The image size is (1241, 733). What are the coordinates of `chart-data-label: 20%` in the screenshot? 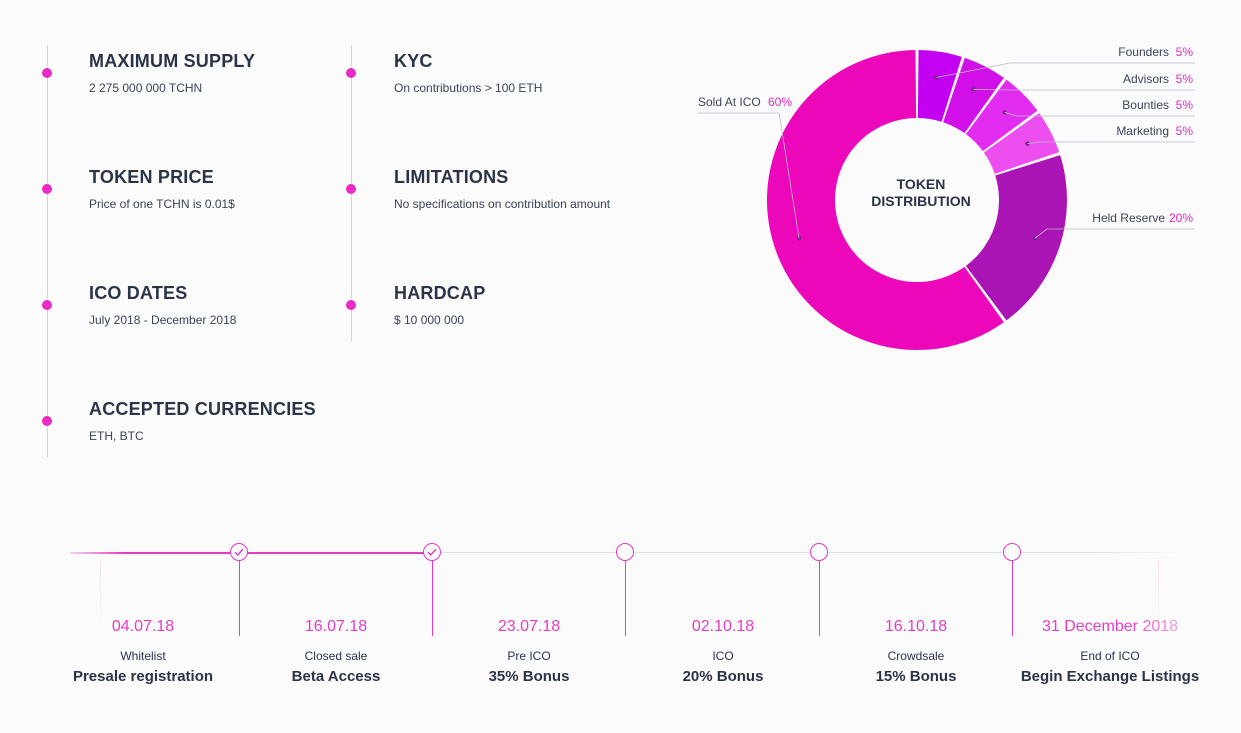 It's located at (1181, 218).